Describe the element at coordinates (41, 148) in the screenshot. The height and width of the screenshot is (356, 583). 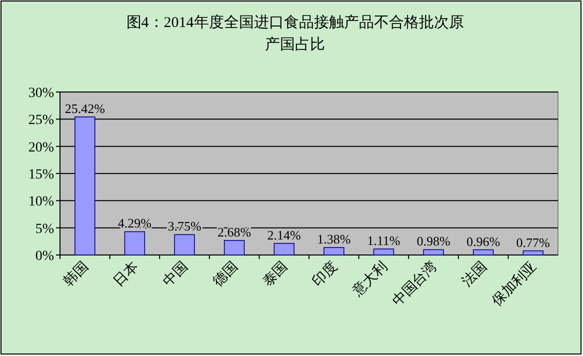
I see `y-tick-label: 20%` at that location.